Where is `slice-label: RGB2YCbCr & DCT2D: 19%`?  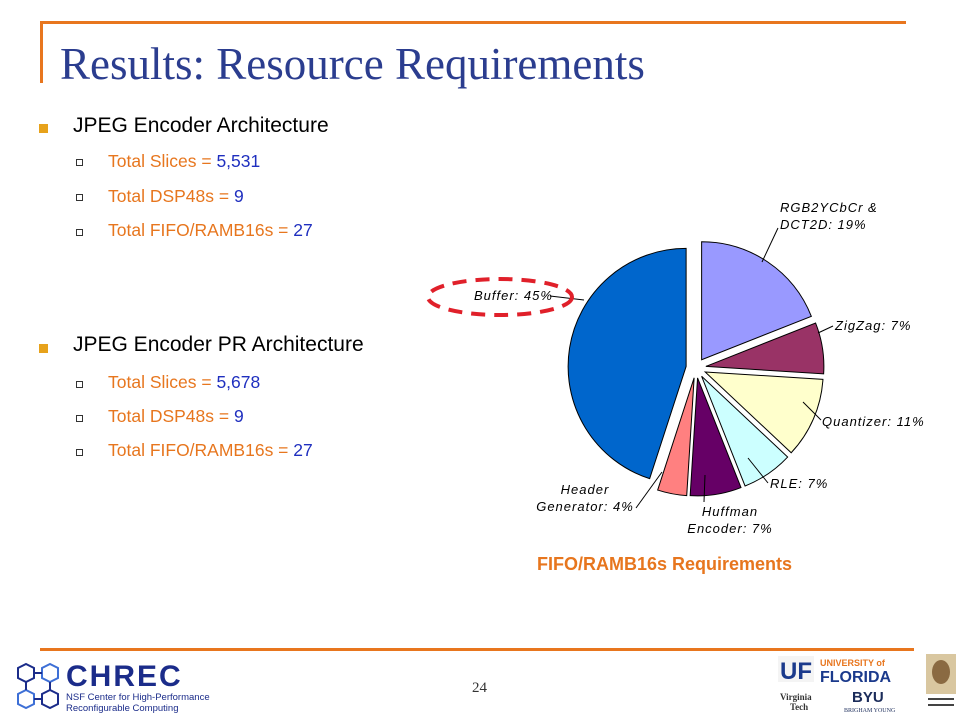
slice-label: RGB2YCbCr & DCT2D: 19% is located at coordinates (829, 216).